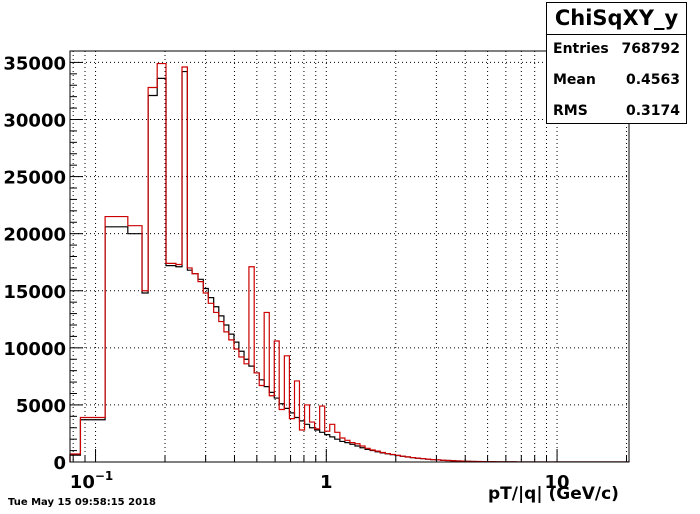 The width and height of the screenshot is (700, 514). Describe the element at coordinates (581, 49) in the screenshot. I see `stats-label: Entries` at that location.